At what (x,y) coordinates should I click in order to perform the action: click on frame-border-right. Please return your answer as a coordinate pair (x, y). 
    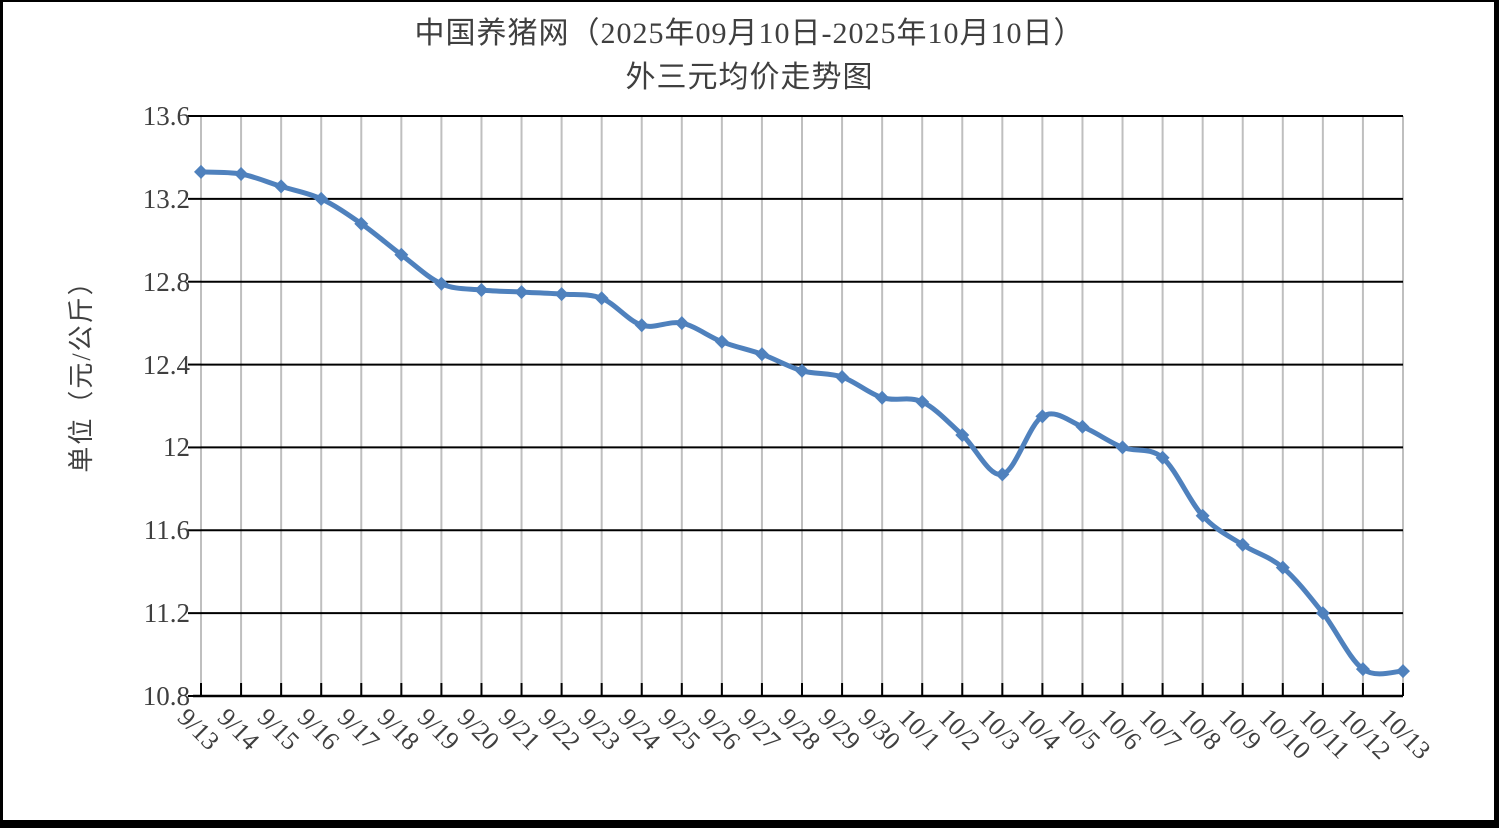
    Looking at the image, I should click on (1496, 414).